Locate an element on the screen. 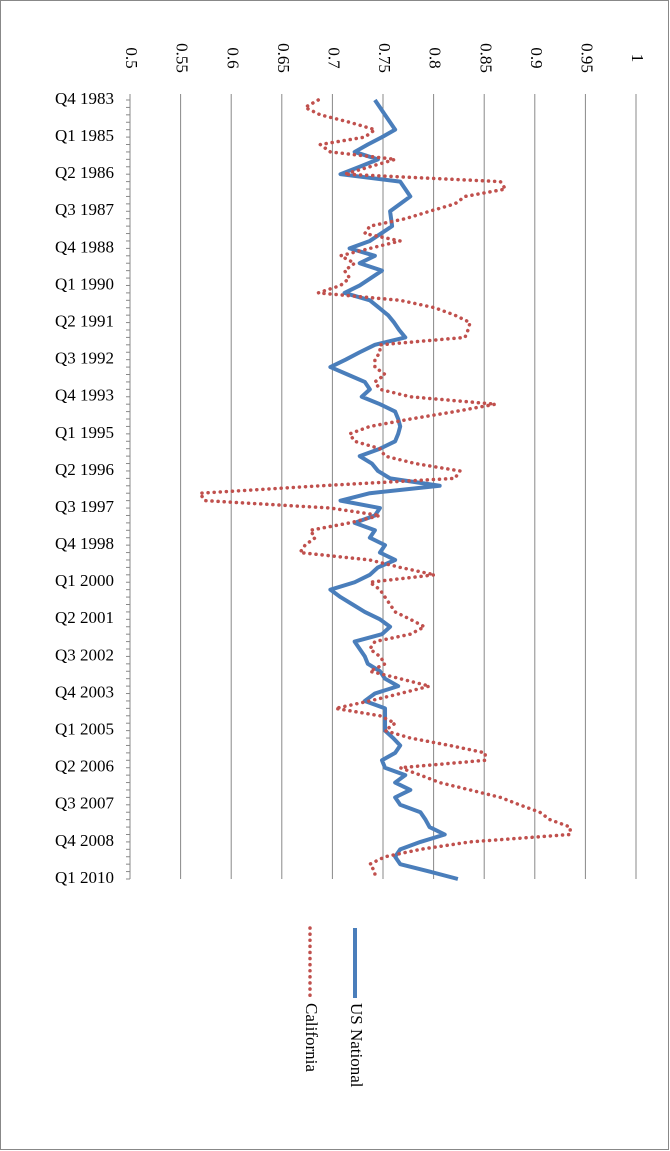  legend-label: US National is located at coordinates (356, 1045).